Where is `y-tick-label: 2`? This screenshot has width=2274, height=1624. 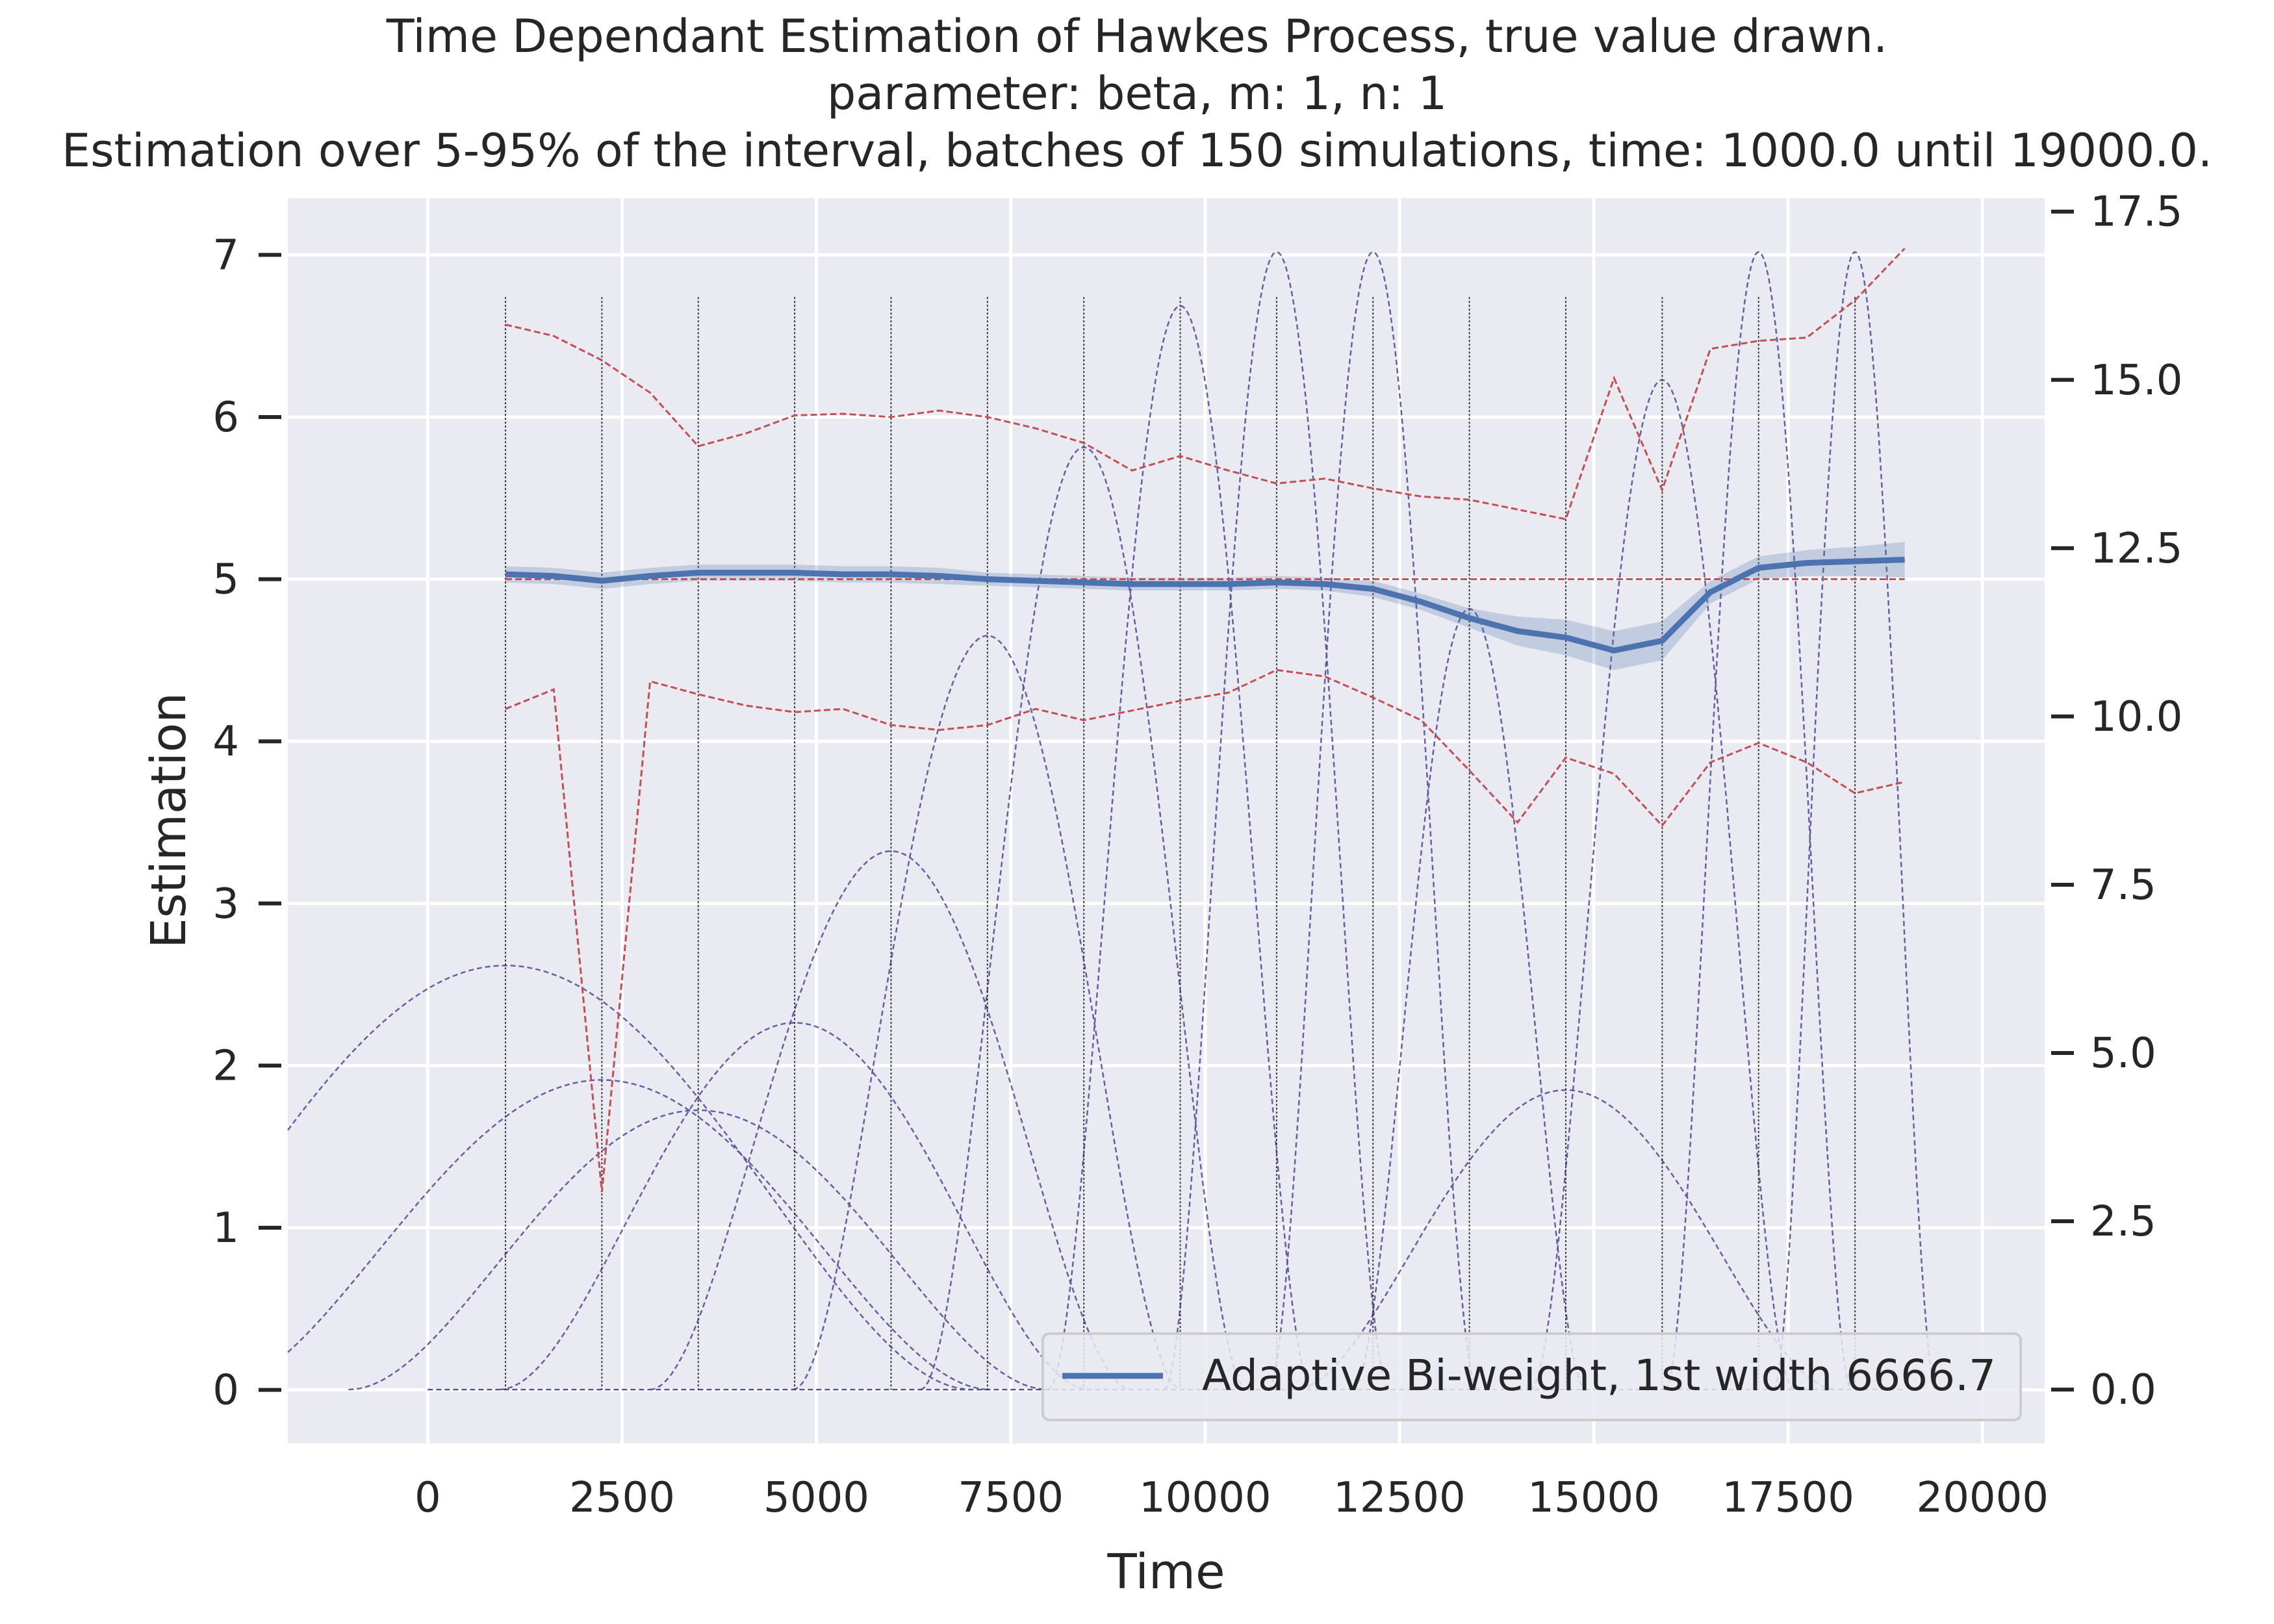 y-tick-label: 2 is located at coordinates (225, 1066).